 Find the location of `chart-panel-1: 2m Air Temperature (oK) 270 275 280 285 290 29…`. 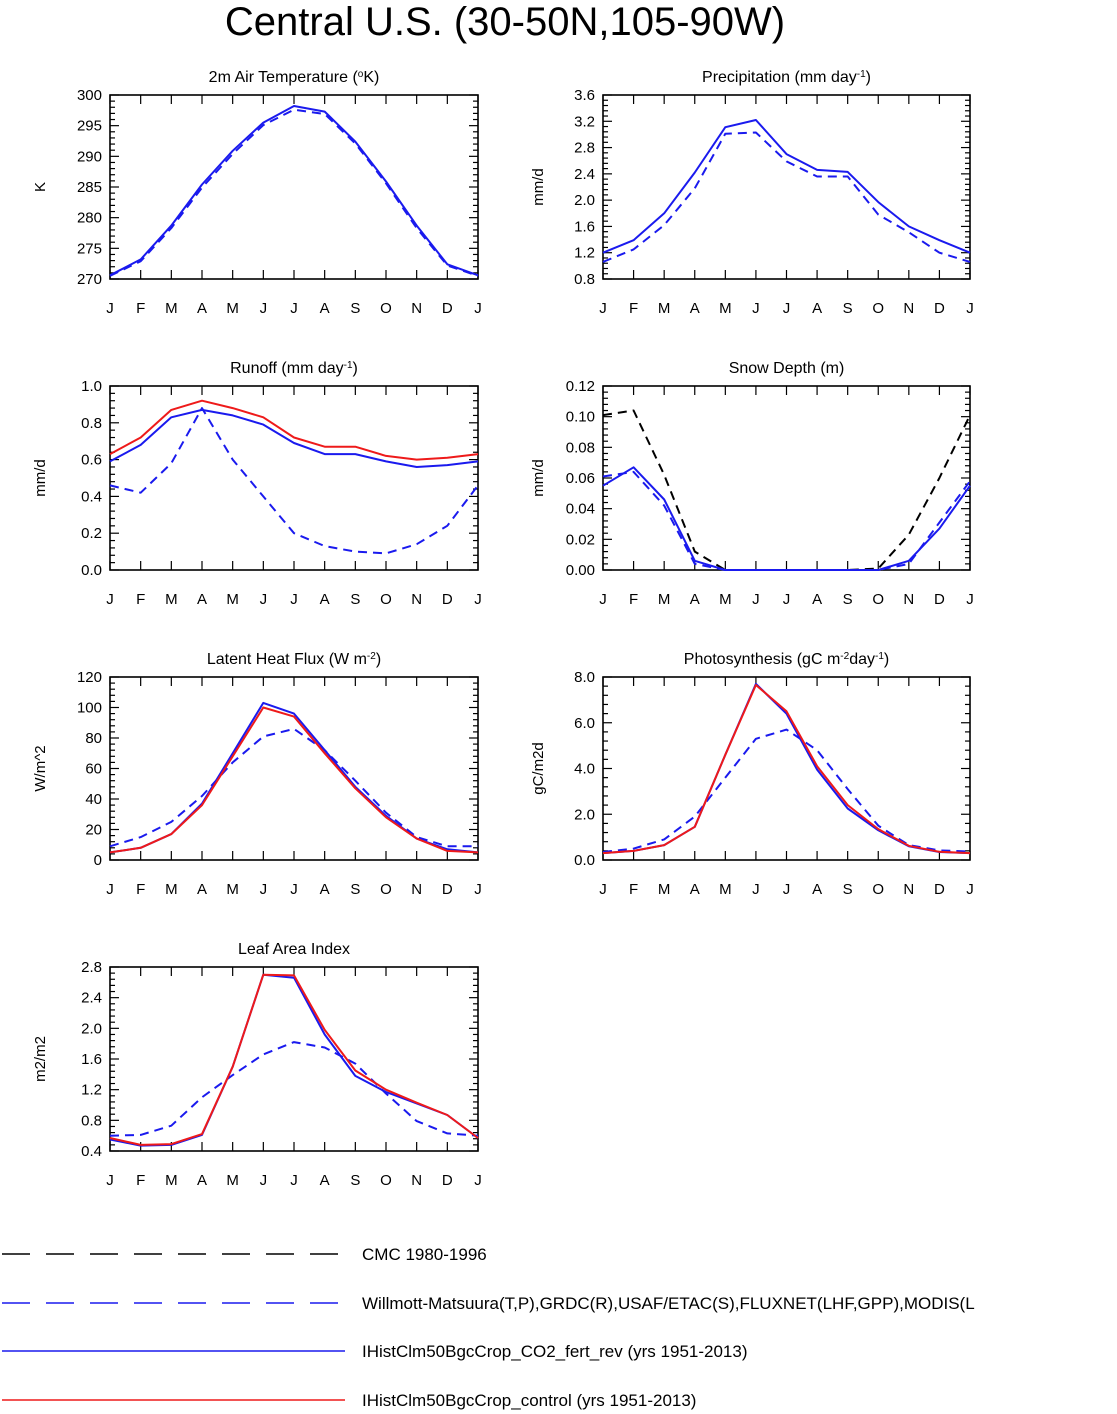

chart-panel-1: 2m Air Temperature (oK) 270 275 280 285 290 29… is located at coordinates (257, 193).